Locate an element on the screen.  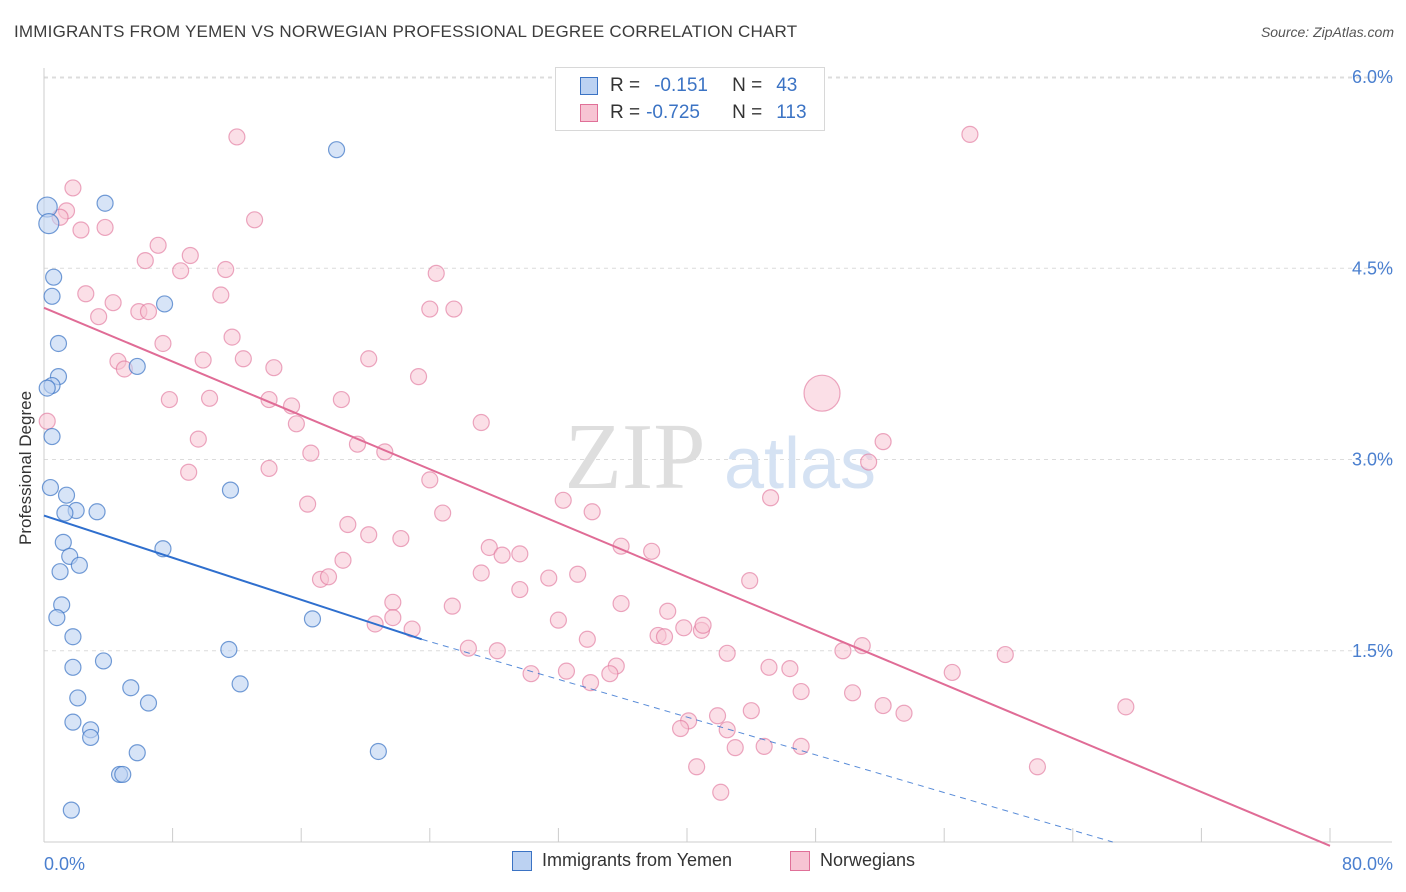
watermark-atlas: atlas is located at coordinates (800, 464).